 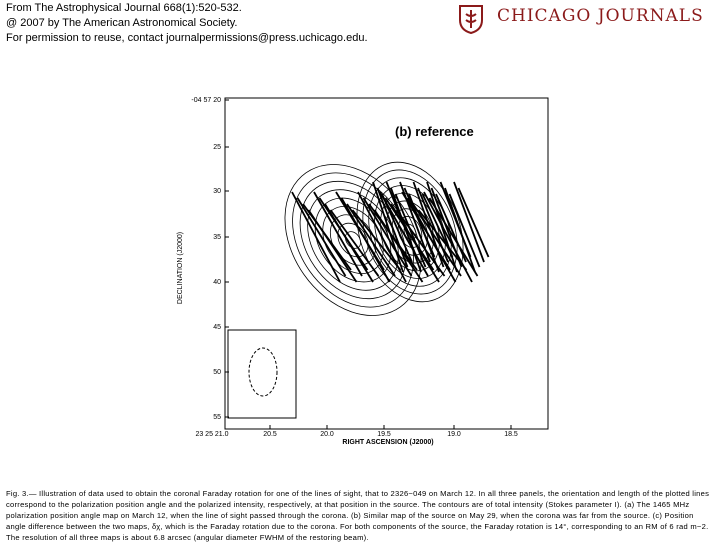 I want to click on x-tick-label: 19.0, so click(x=454, y=434).